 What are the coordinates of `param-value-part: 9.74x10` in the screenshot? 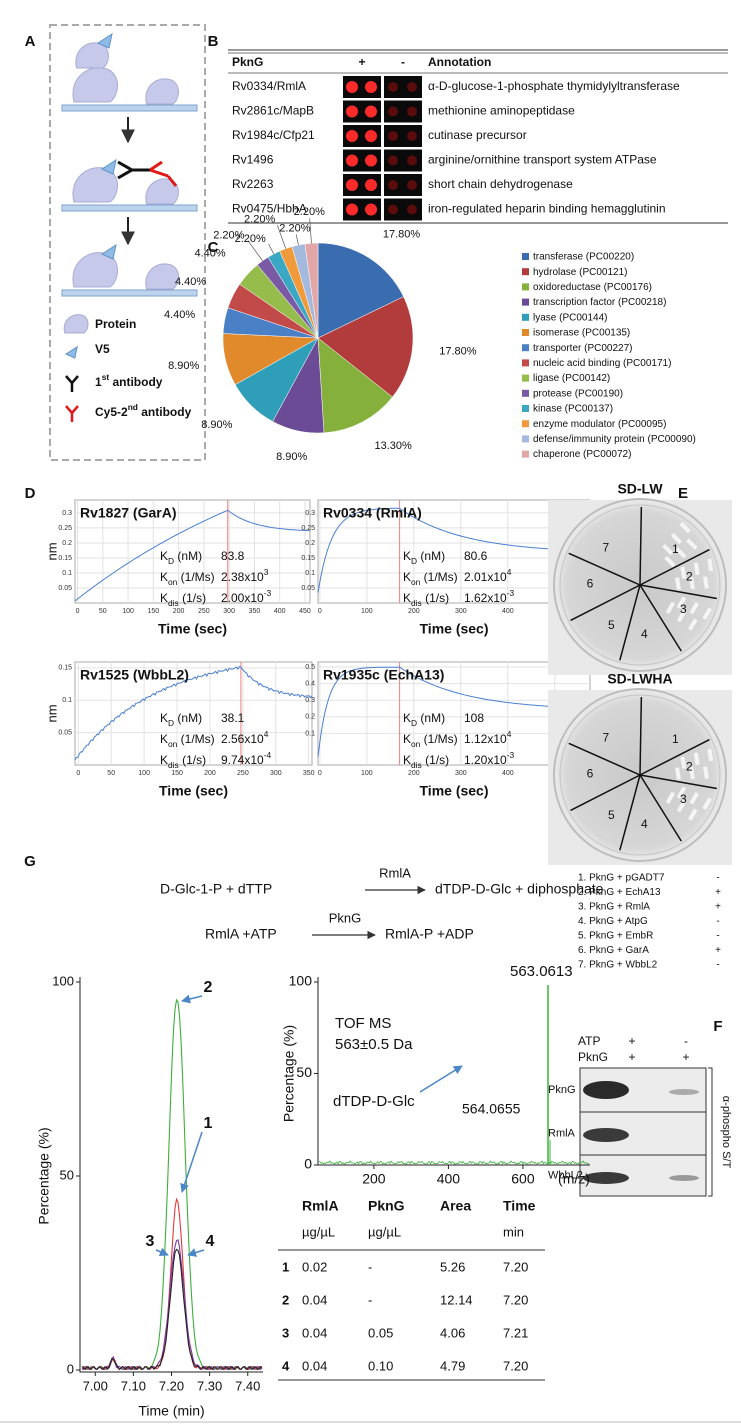 It's located at (242, 760).